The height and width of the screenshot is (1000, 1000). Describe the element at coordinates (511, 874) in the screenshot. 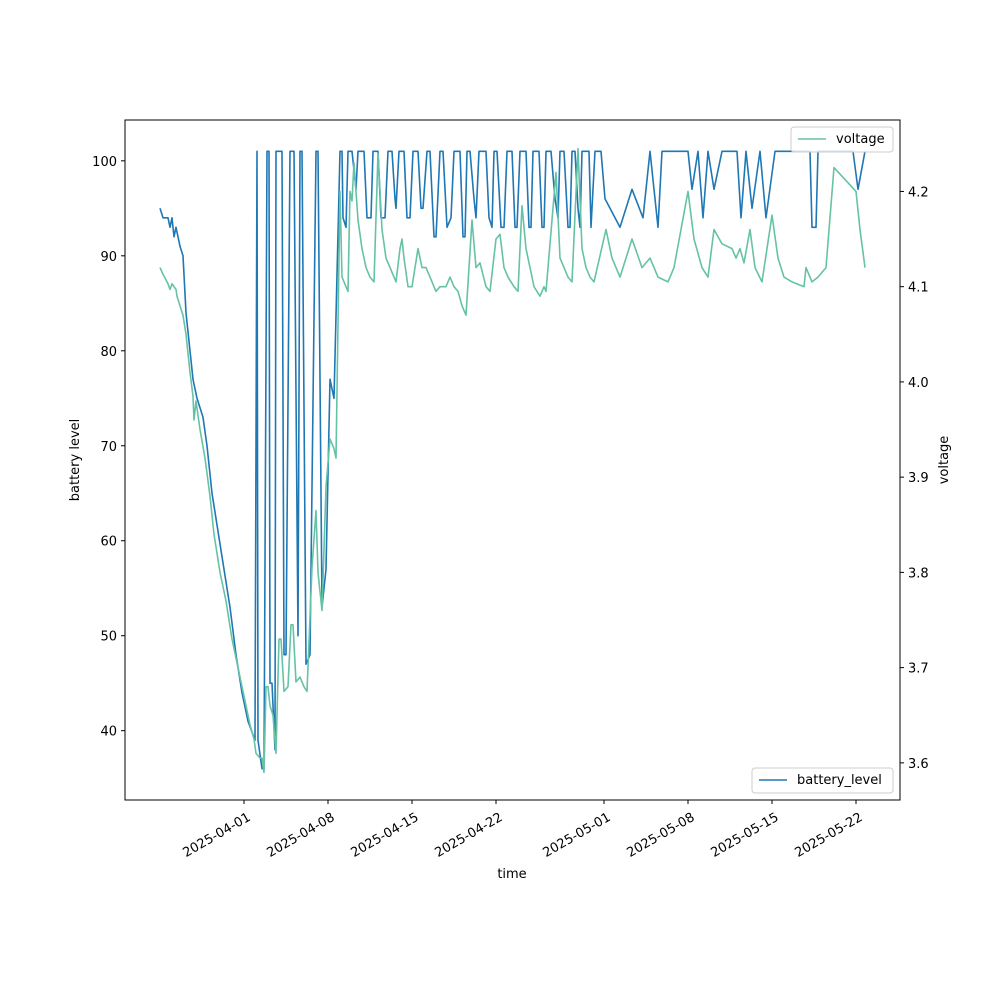

I see `x-axis-label: time` at that location.